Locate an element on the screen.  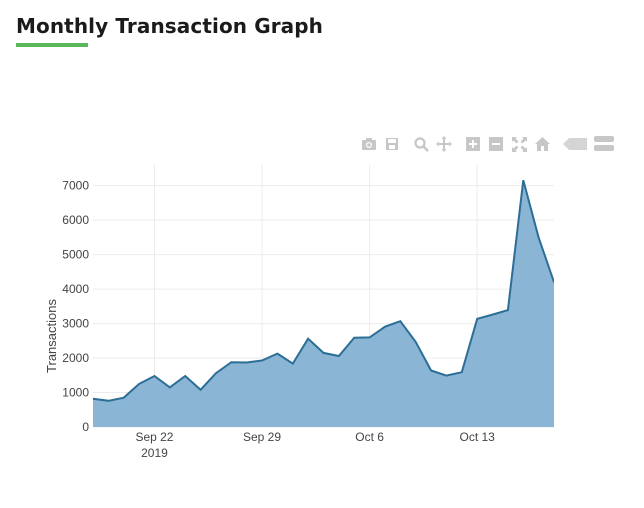
y-ticks: 0 1000 2000 3000 4000 5000 6000 7000 is located at coordinates (75, 306).